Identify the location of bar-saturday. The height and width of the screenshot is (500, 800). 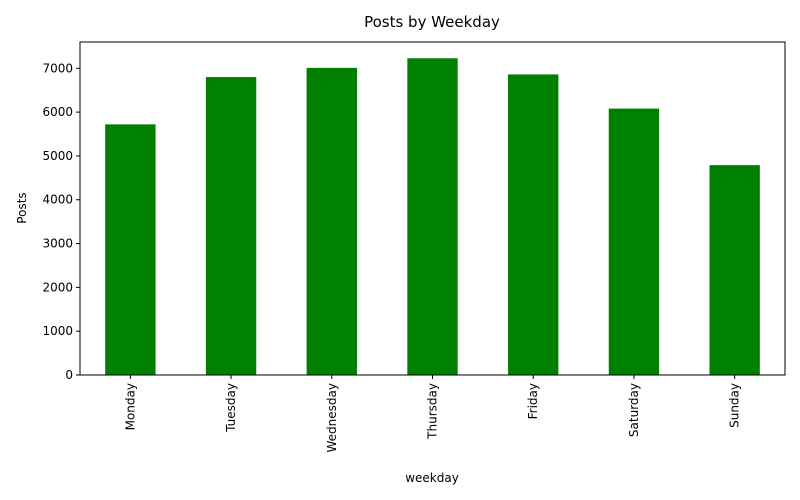
(634, 241).